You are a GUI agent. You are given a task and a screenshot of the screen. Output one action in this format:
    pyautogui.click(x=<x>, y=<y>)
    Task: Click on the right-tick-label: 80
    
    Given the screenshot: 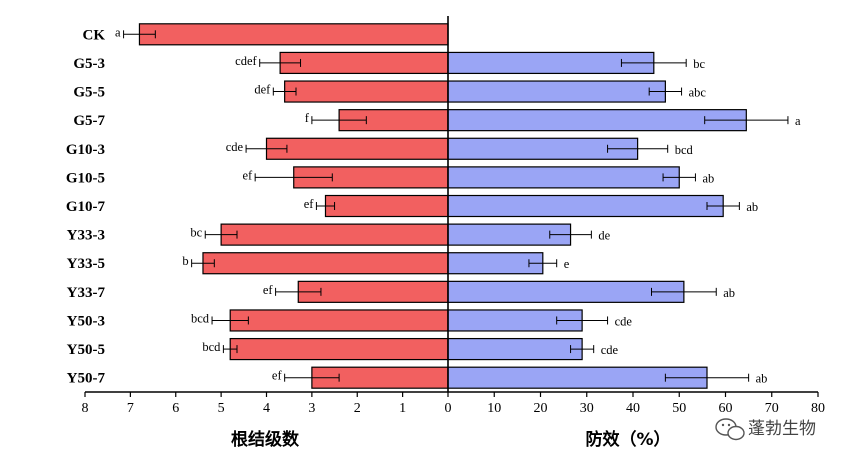 What is the action you would take?
    pyautogui.click(x=818, y=408)
    